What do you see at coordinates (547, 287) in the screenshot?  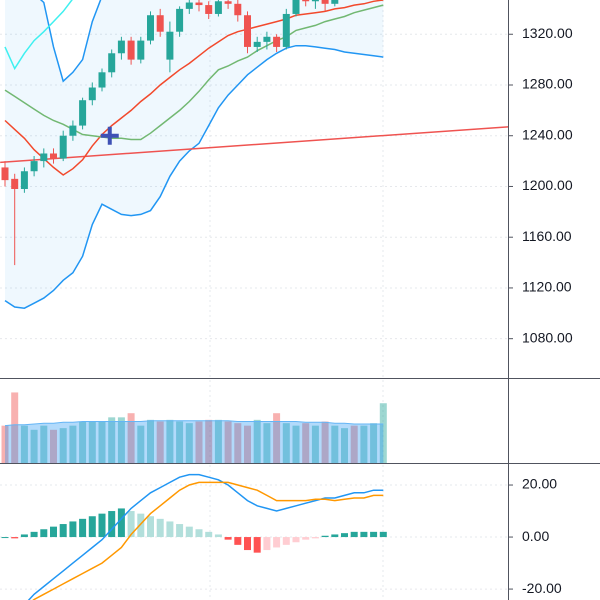 I see `y-tick-label: 1120.00` at bounding box center [547, 287].